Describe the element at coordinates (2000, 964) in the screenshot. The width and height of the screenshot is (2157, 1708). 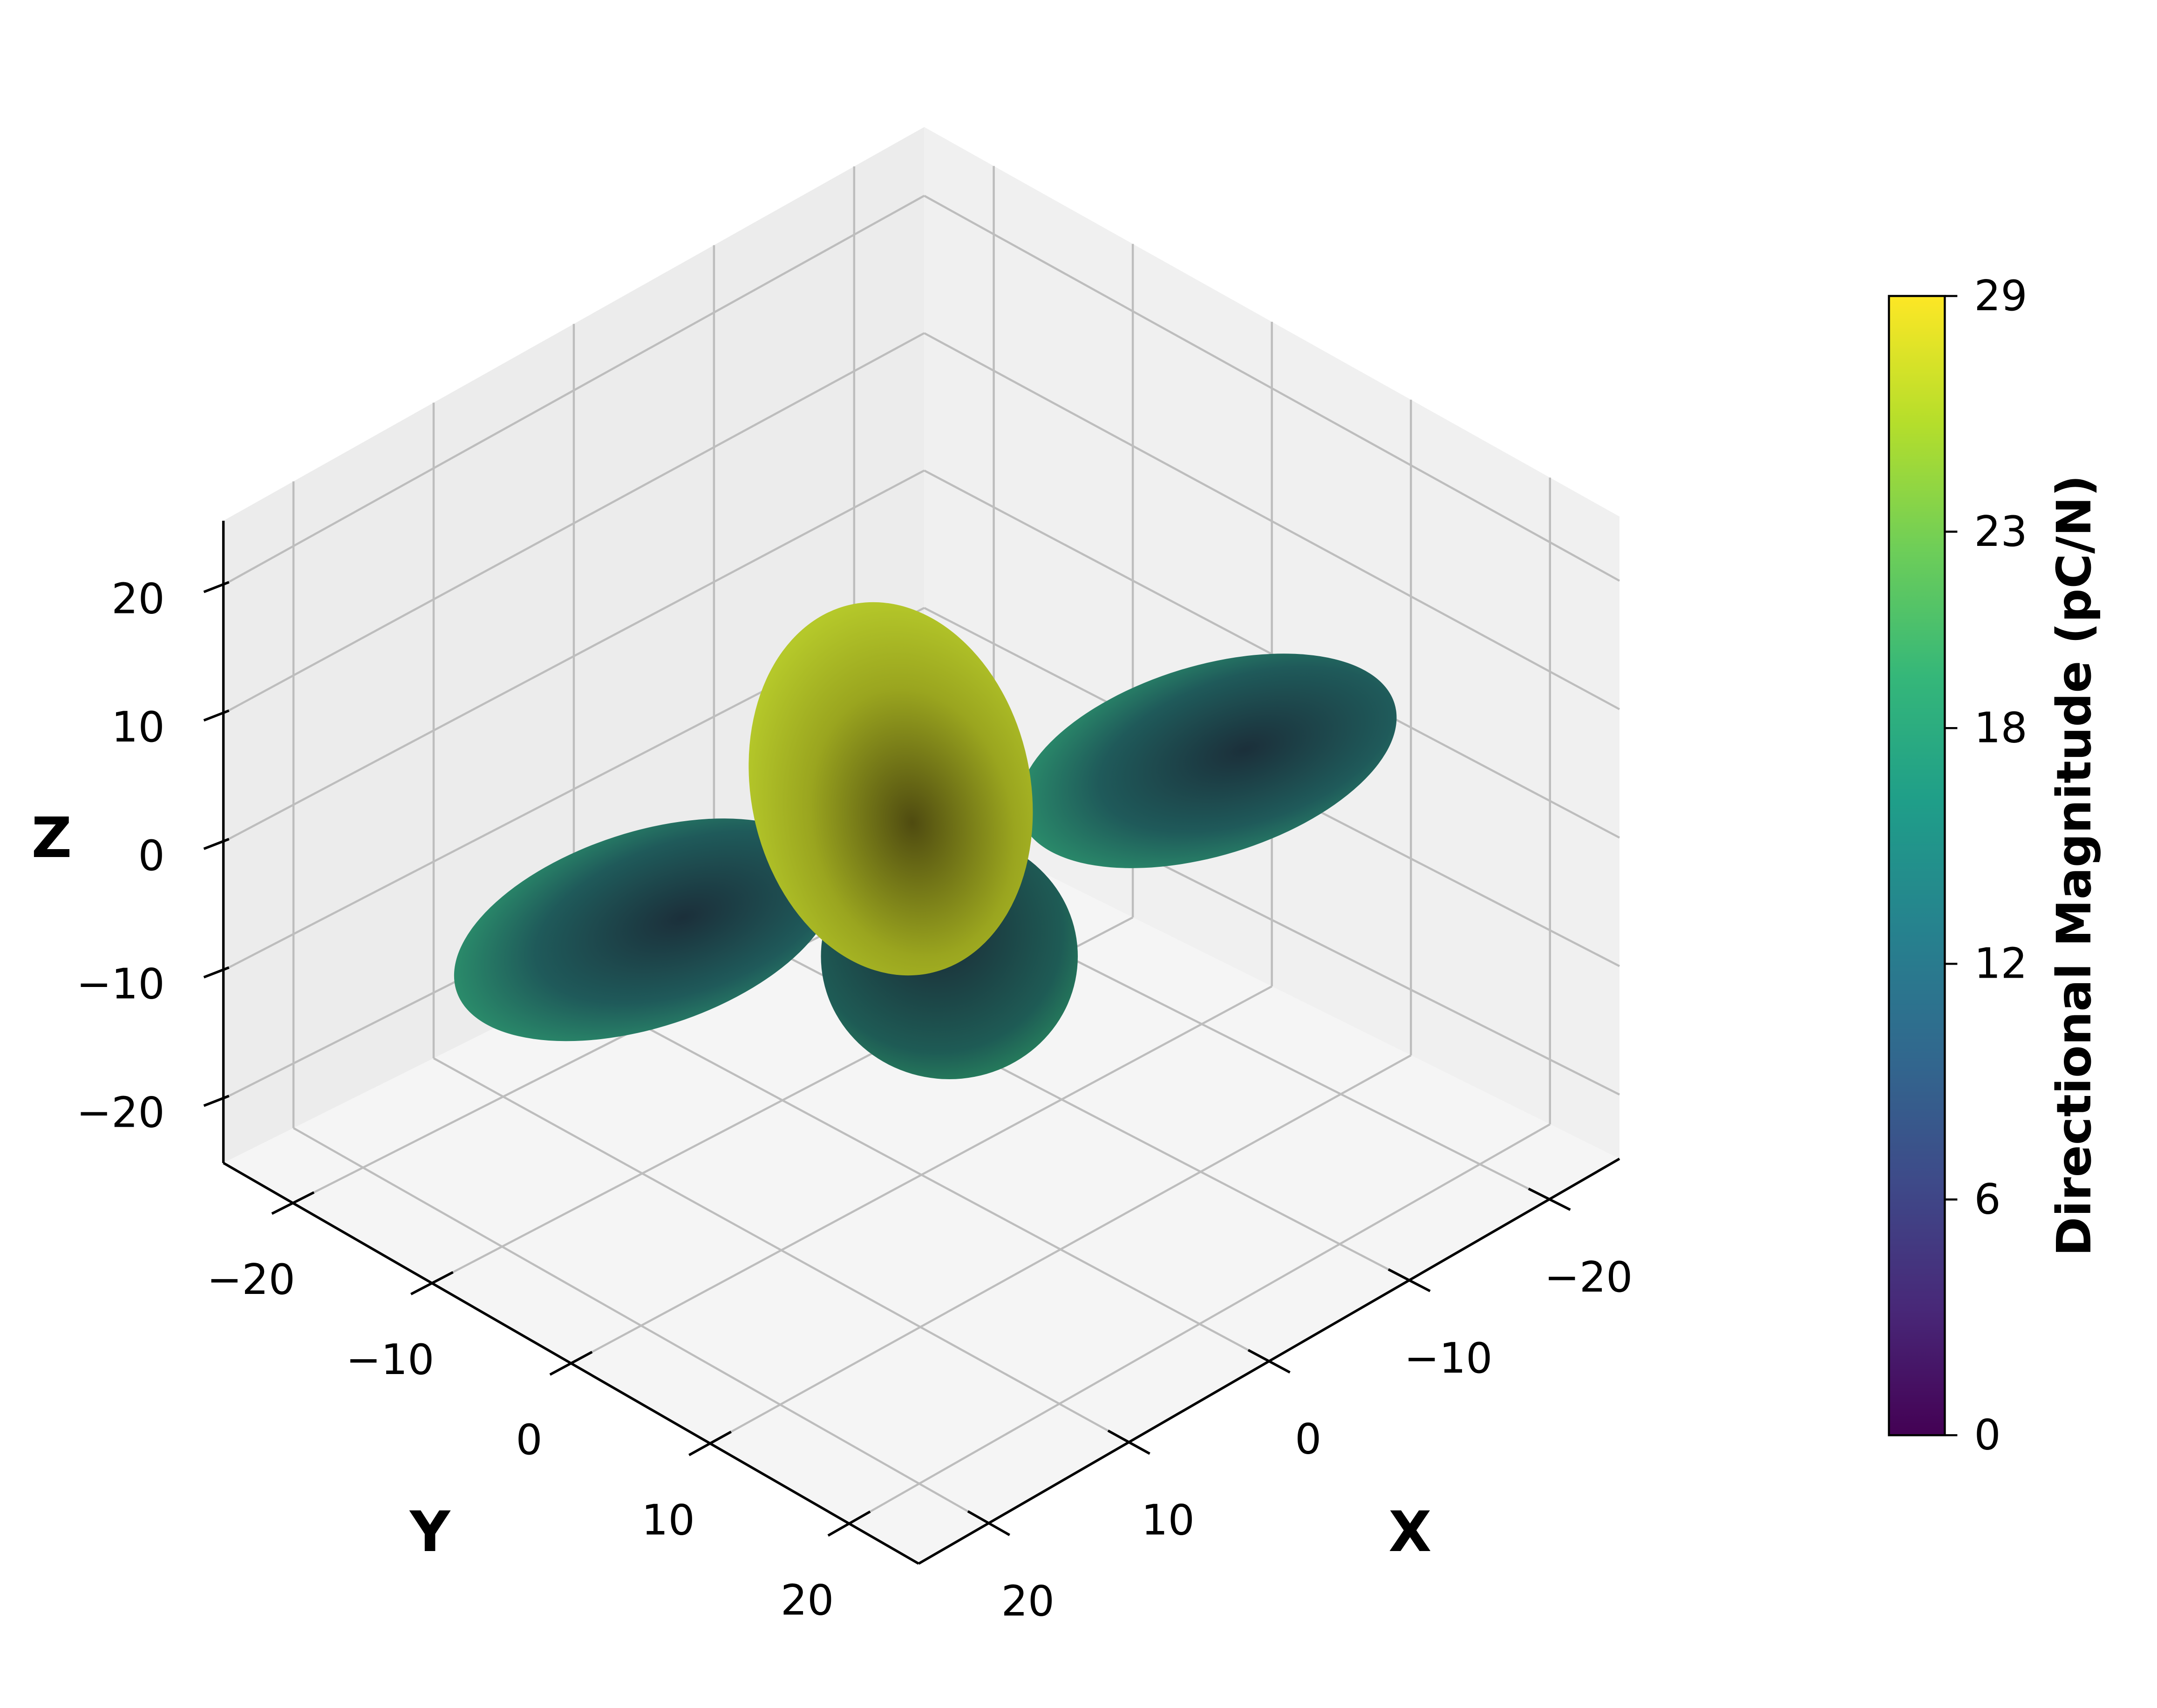
I see `colorbar-tick-label: 12` at that location.